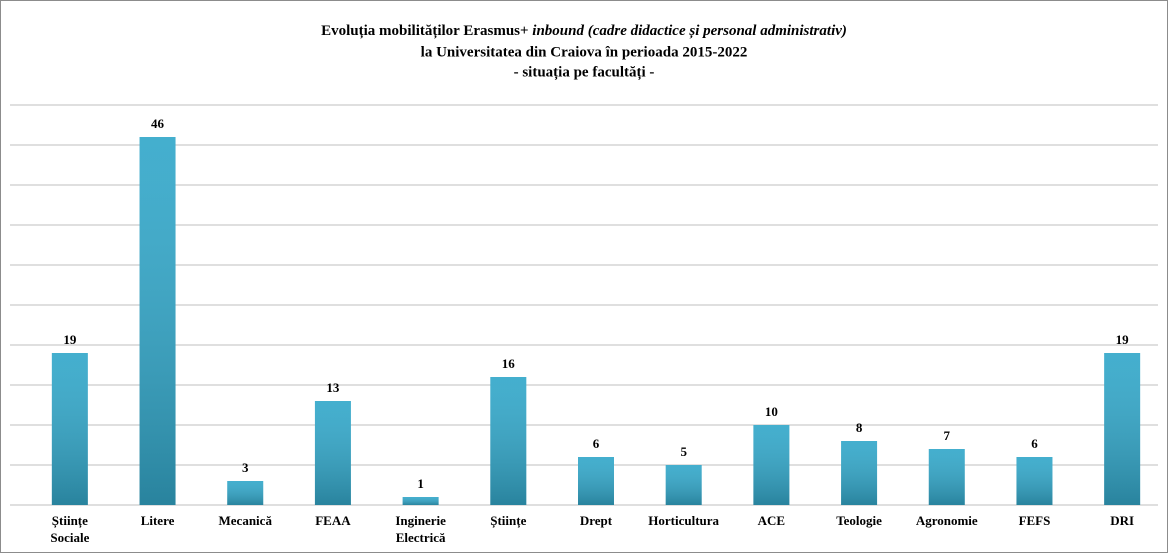 The image size is (1168, 553). What do you see at coordinates (420, 529) in the screenshot?
I see `x-tick-label: Inginerie Electrică` at bounding box center [420, 529].